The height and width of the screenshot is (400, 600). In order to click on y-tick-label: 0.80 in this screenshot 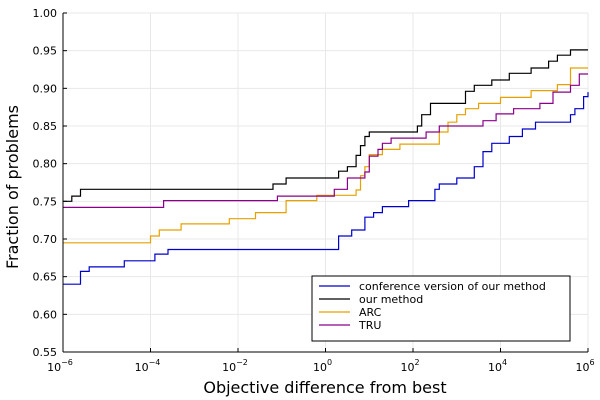, I will do `click(45, 164)`.